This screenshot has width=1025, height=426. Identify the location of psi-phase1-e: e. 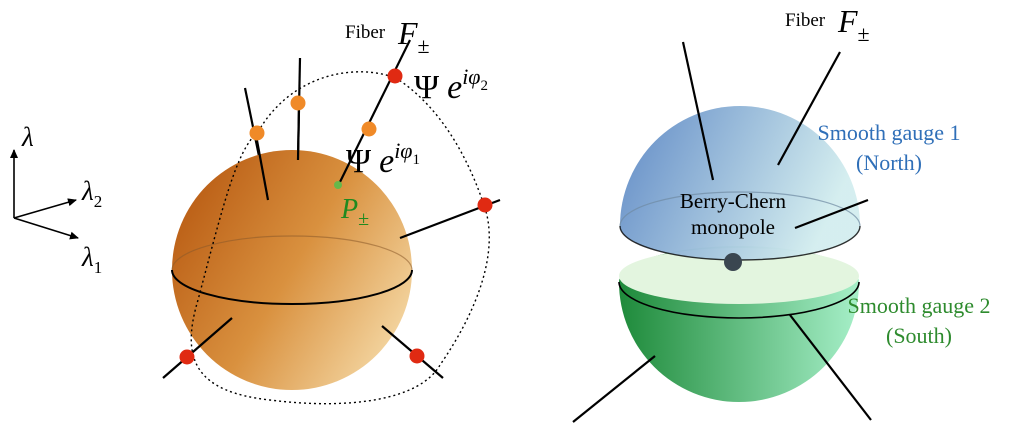
(386, 161).